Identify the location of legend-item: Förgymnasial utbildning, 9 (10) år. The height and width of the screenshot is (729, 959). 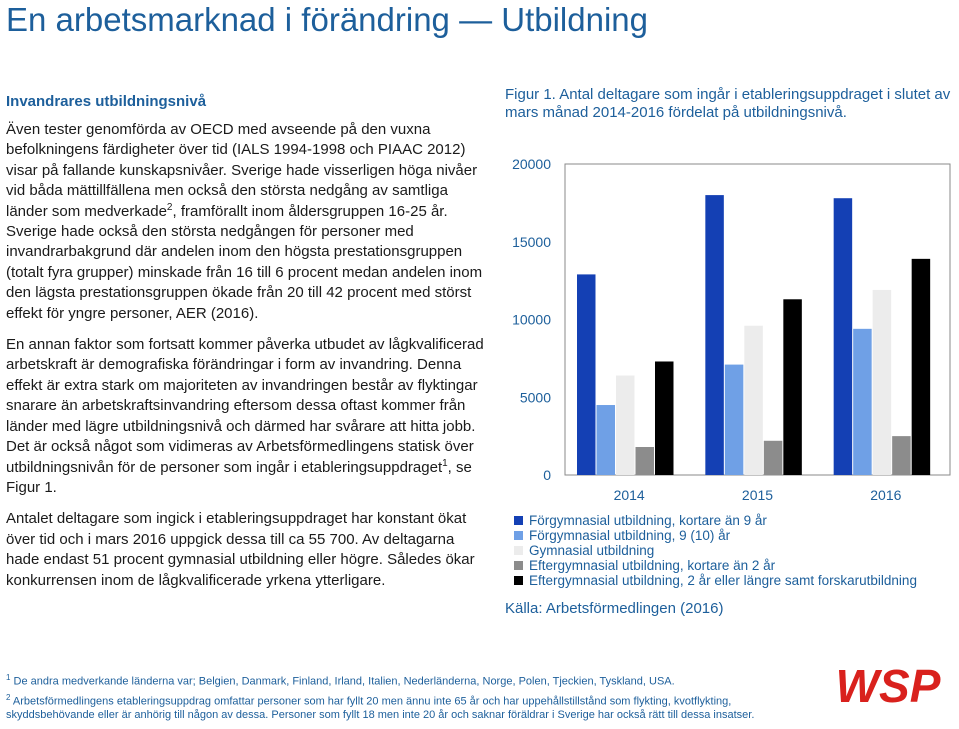
(736, 535).